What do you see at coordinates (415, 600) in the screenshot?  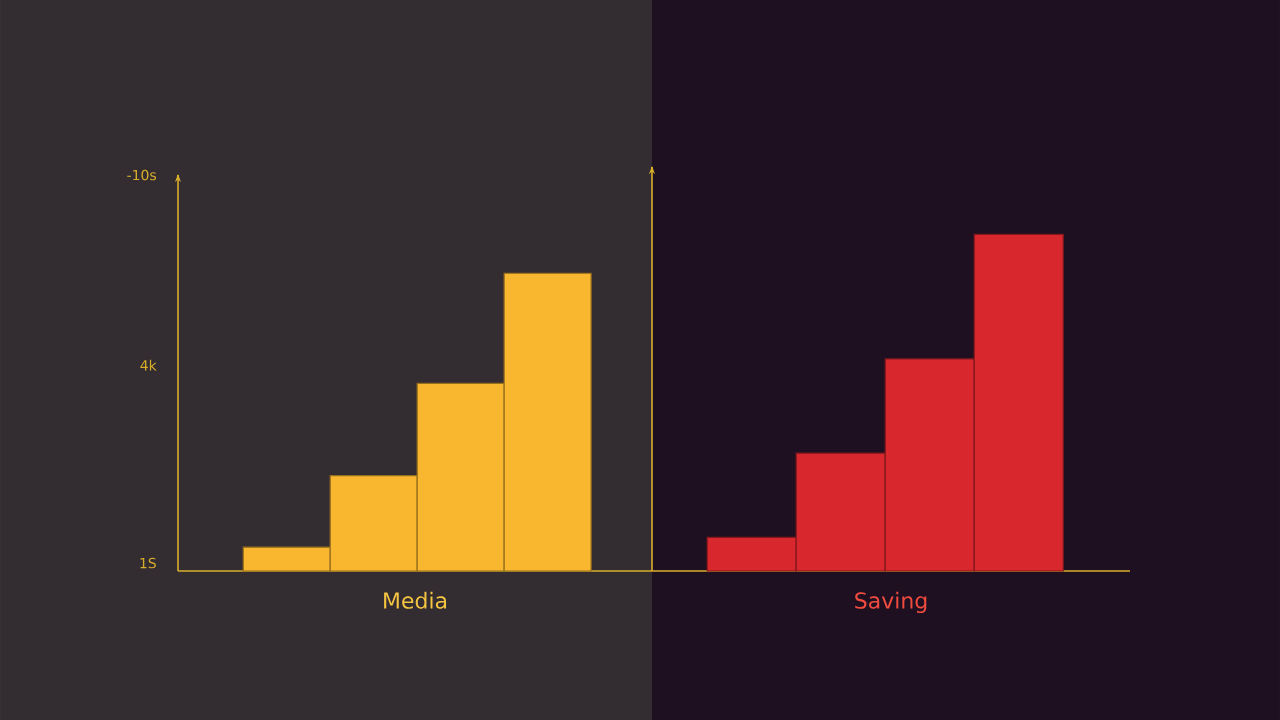 I see `x-axis-title: Media` at bounding box center [415, 600].